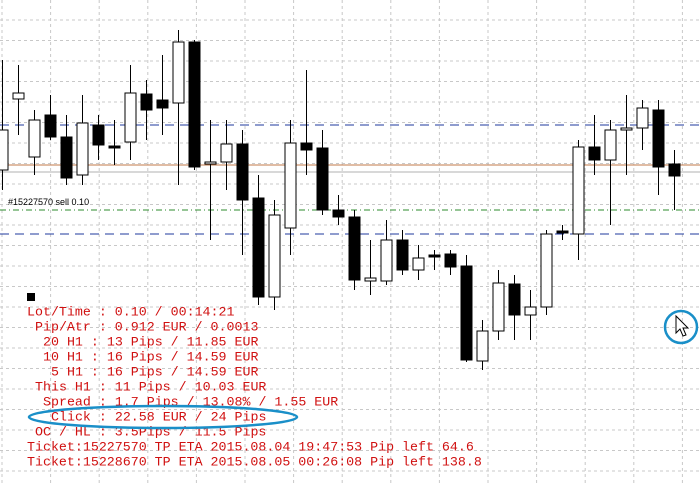  I want to click on mouse-cursor, so click(682, 325).